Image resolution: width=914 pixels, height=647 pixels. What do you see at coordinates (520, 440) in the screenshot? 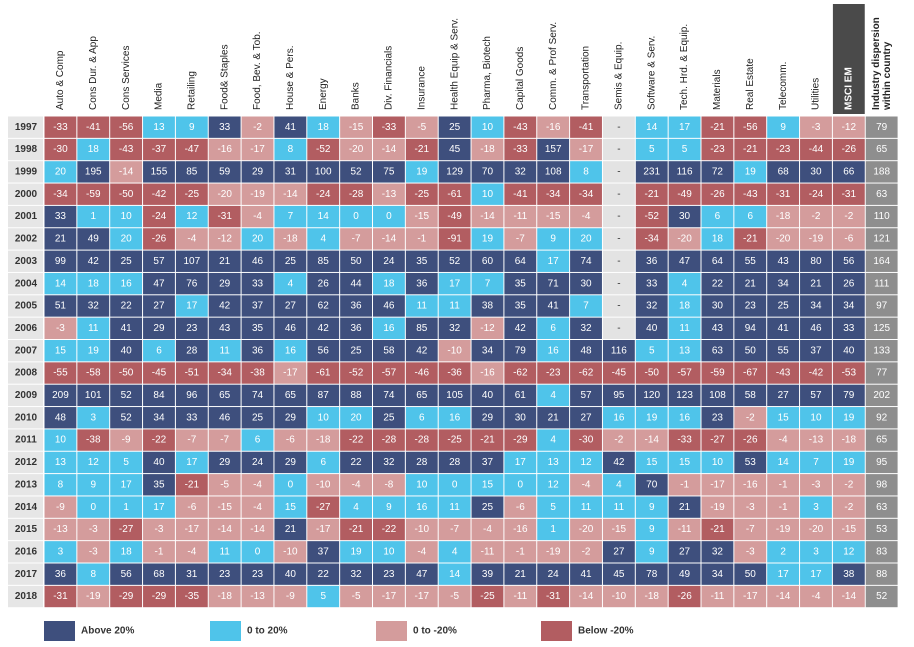
I see `cell-value: -29` at bounding box center [520, 440].